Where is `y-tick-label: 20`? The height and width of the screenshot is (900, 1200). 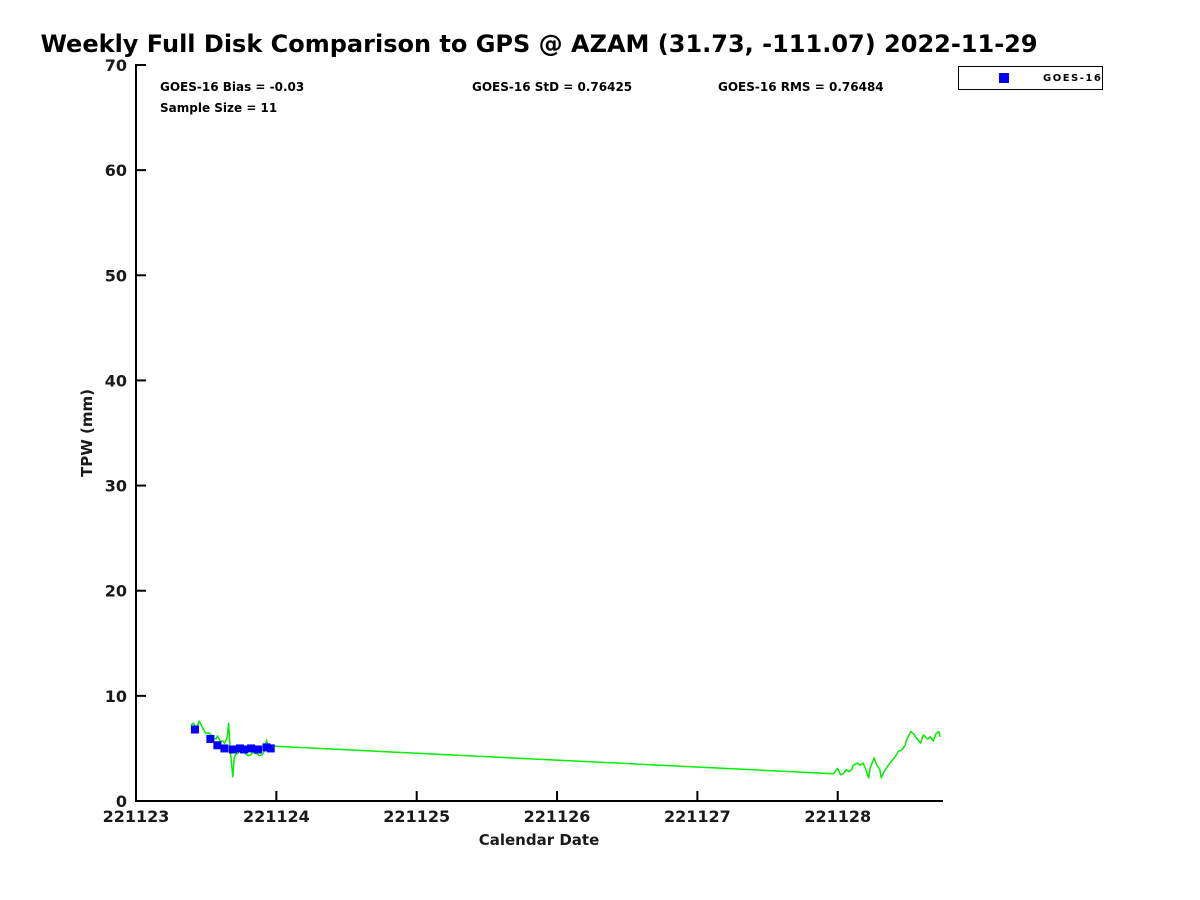 y-tick-label: 20 is located at coordinates (116, 591).